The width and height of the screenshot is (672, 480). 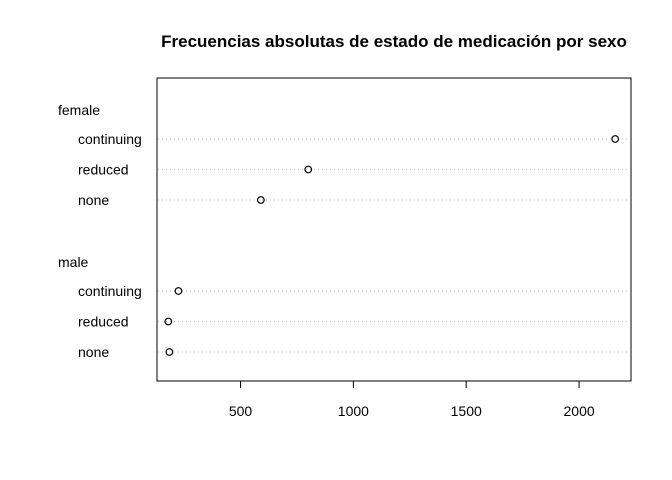 What do you see at coordinates (168, 321) in the screenshot?
I see `data-point-male-reduced` at bounding box center [168, 321].